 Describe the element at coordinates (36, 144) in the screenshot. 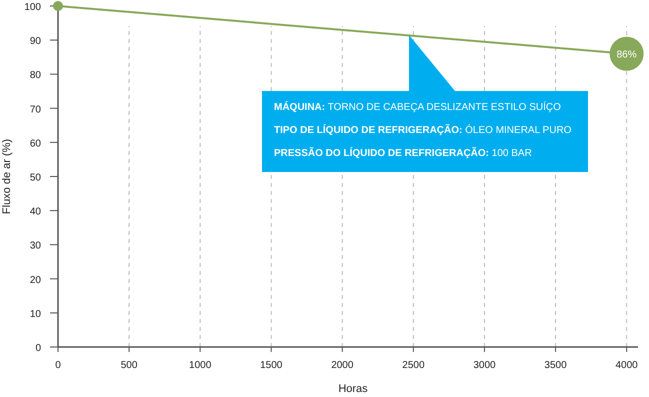

I see `y-tick-label: 60` at that location.